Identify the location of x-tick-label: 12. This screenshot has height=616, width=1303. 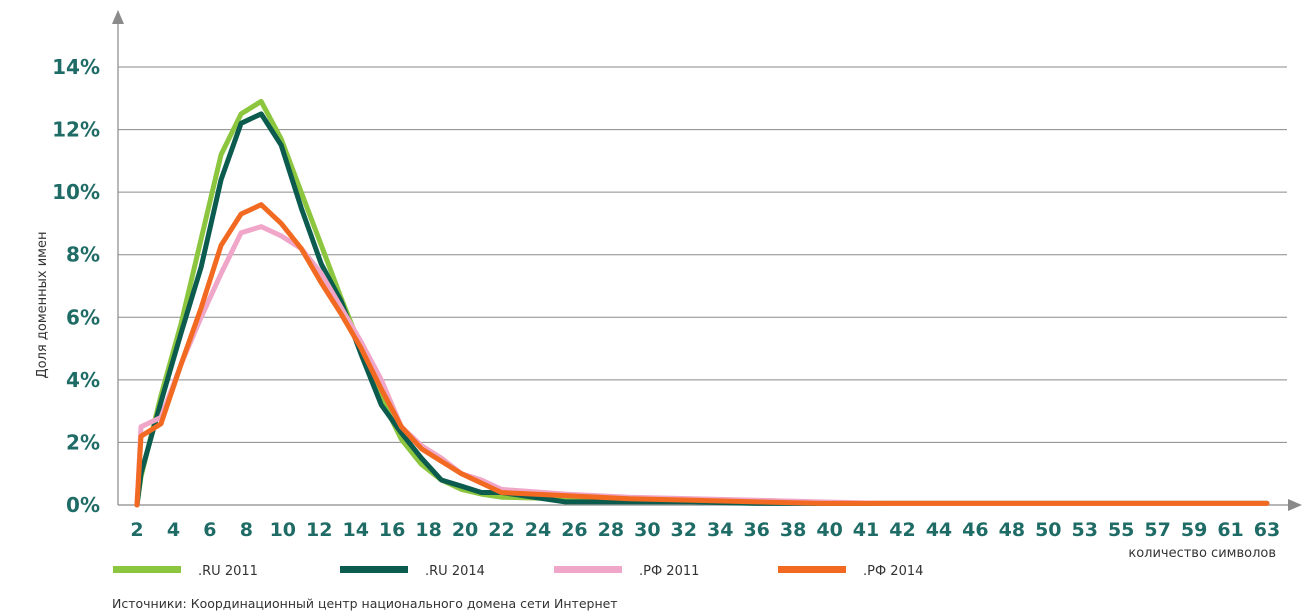
(319, 530).